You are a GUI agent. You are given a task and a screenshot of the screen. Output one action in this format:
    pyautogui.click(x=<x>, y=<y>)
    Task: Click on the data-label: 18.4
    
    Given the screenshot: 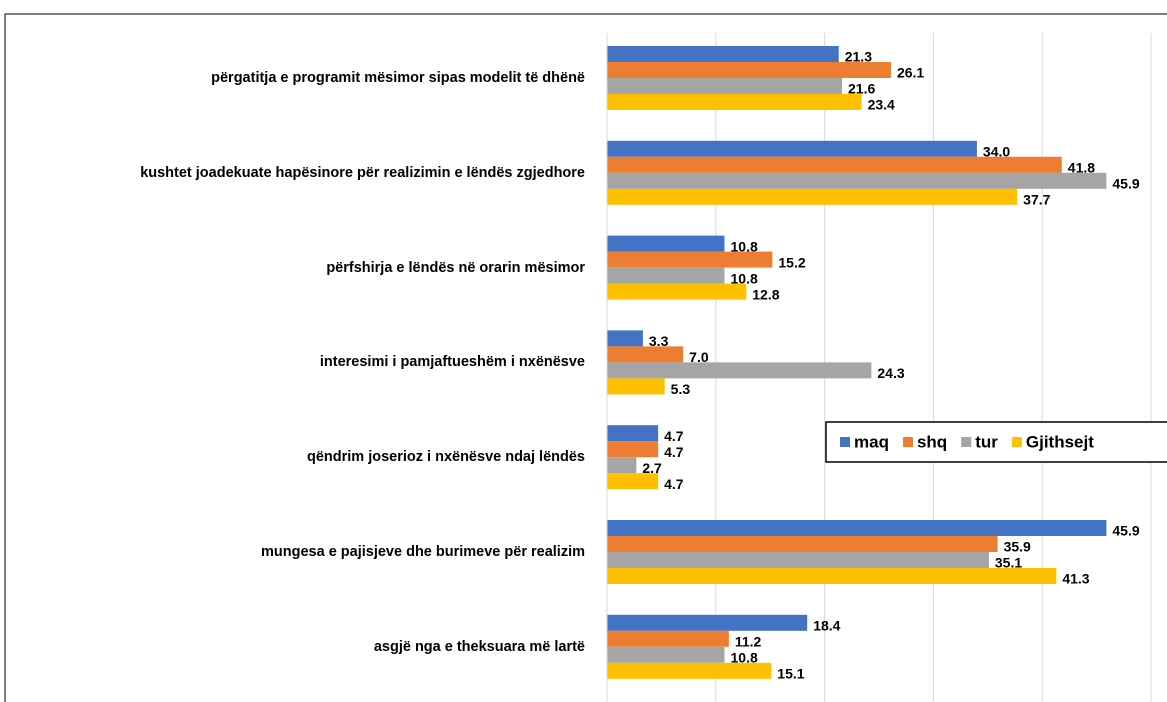 What is the action you would take?
    pyautogui.click(x=826, y=626)
    